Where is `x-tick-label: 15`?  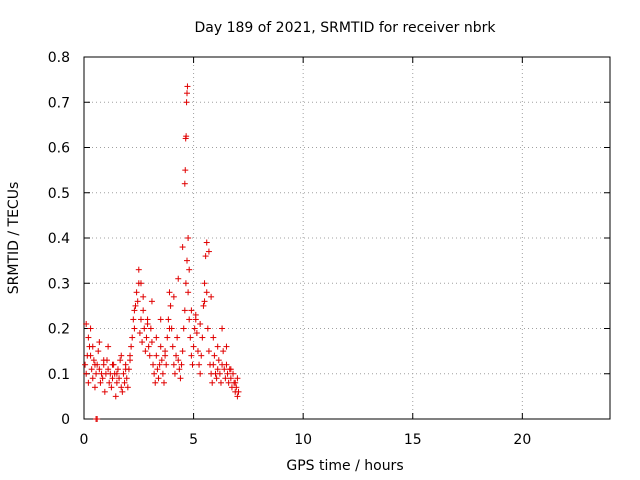 x-tick-label: 15 is located at coordinates (413, 440).